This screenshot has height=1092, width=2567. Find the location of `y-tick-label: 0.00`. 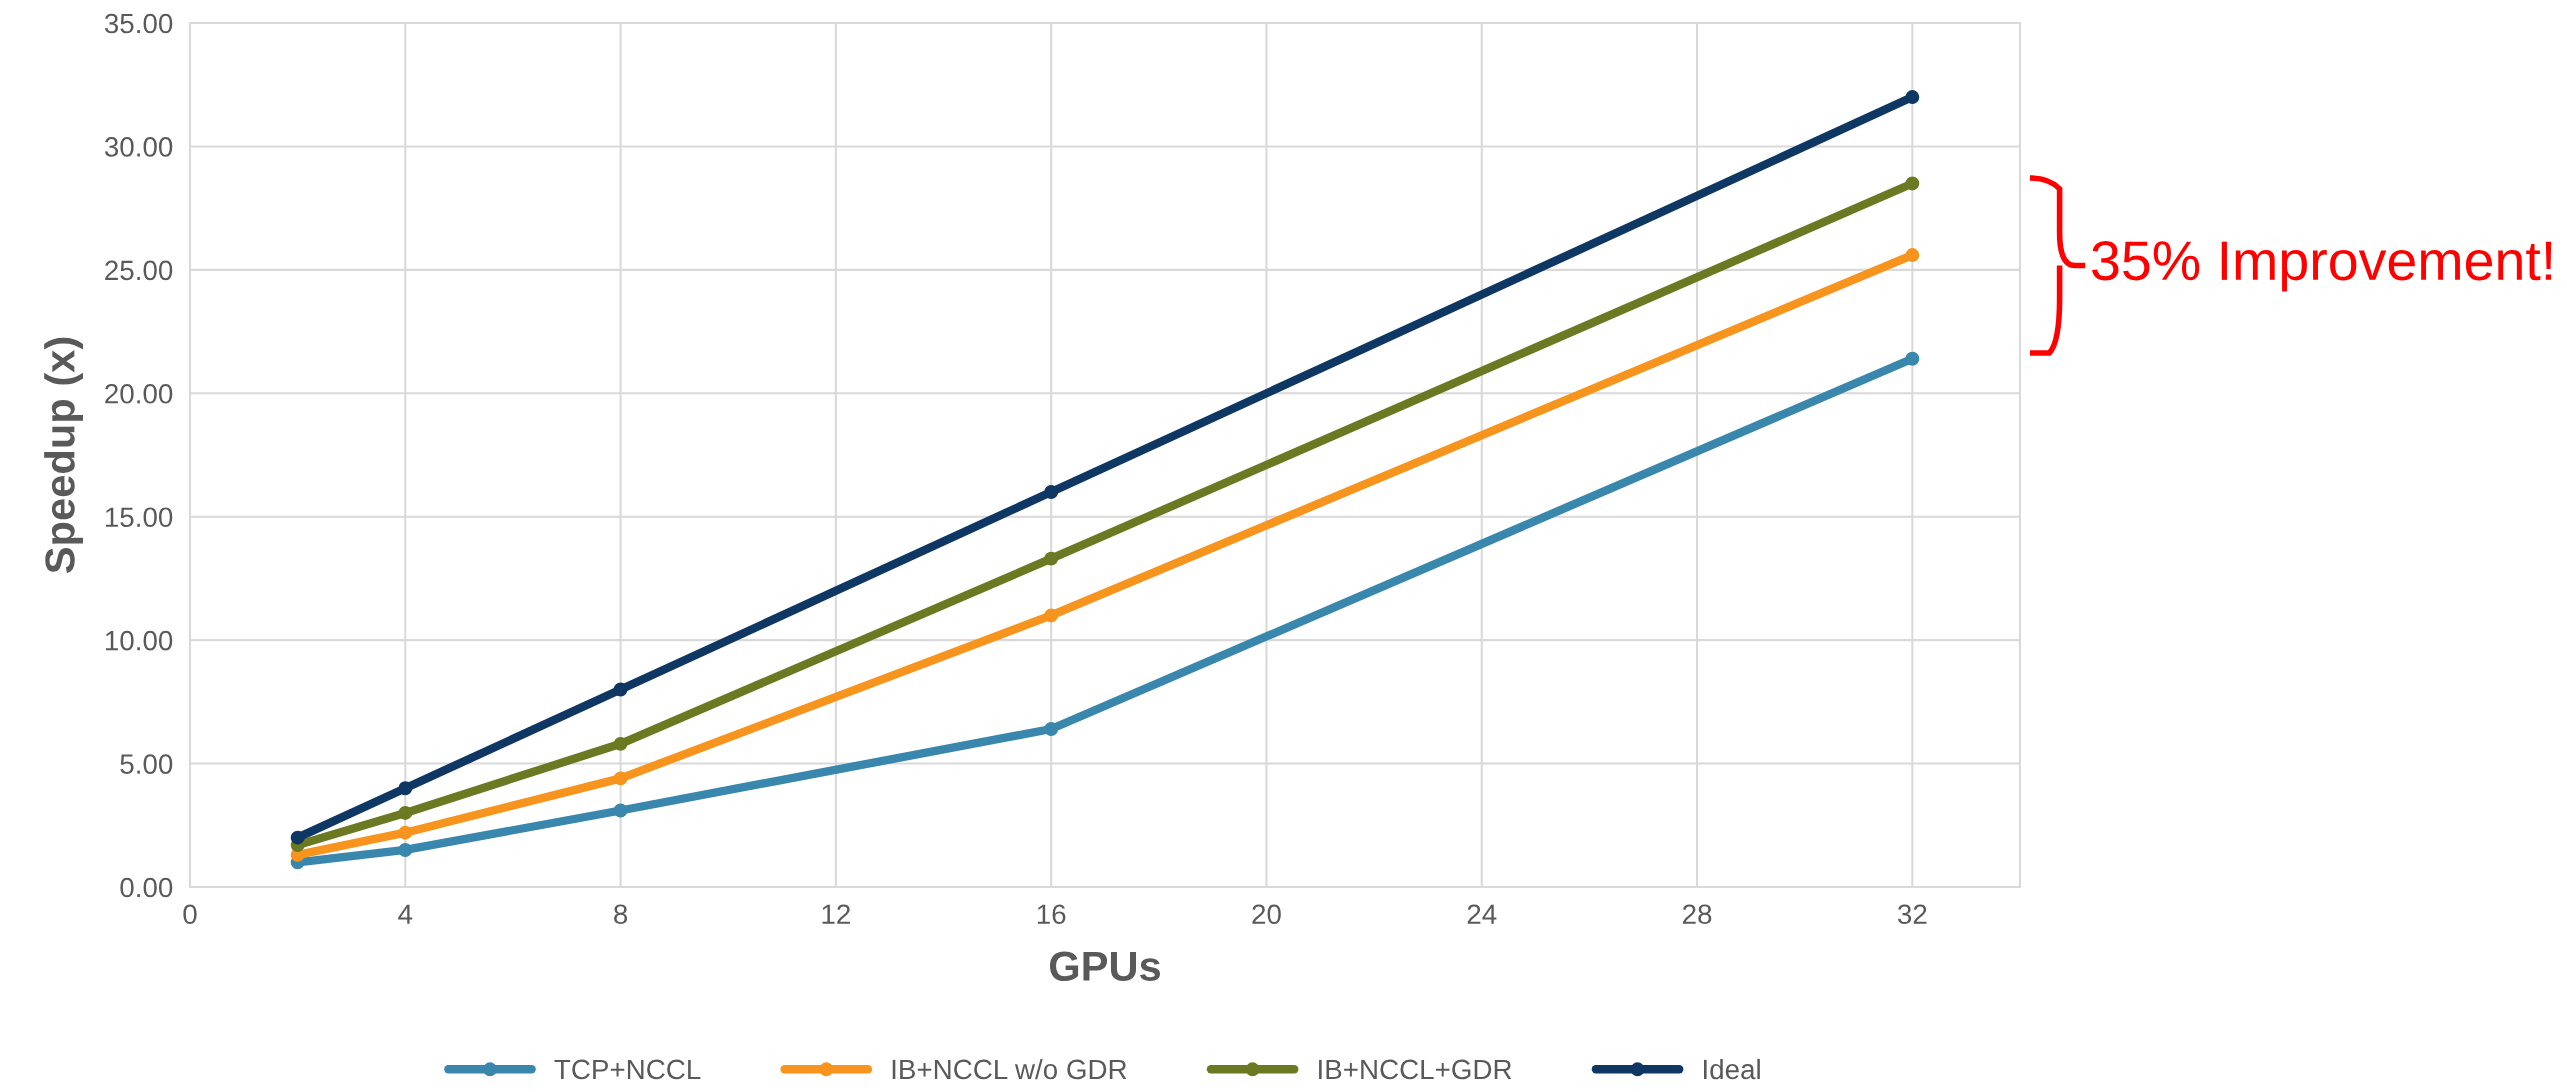

y-tick-label: 0.00 is located at coordinates (146, 887).